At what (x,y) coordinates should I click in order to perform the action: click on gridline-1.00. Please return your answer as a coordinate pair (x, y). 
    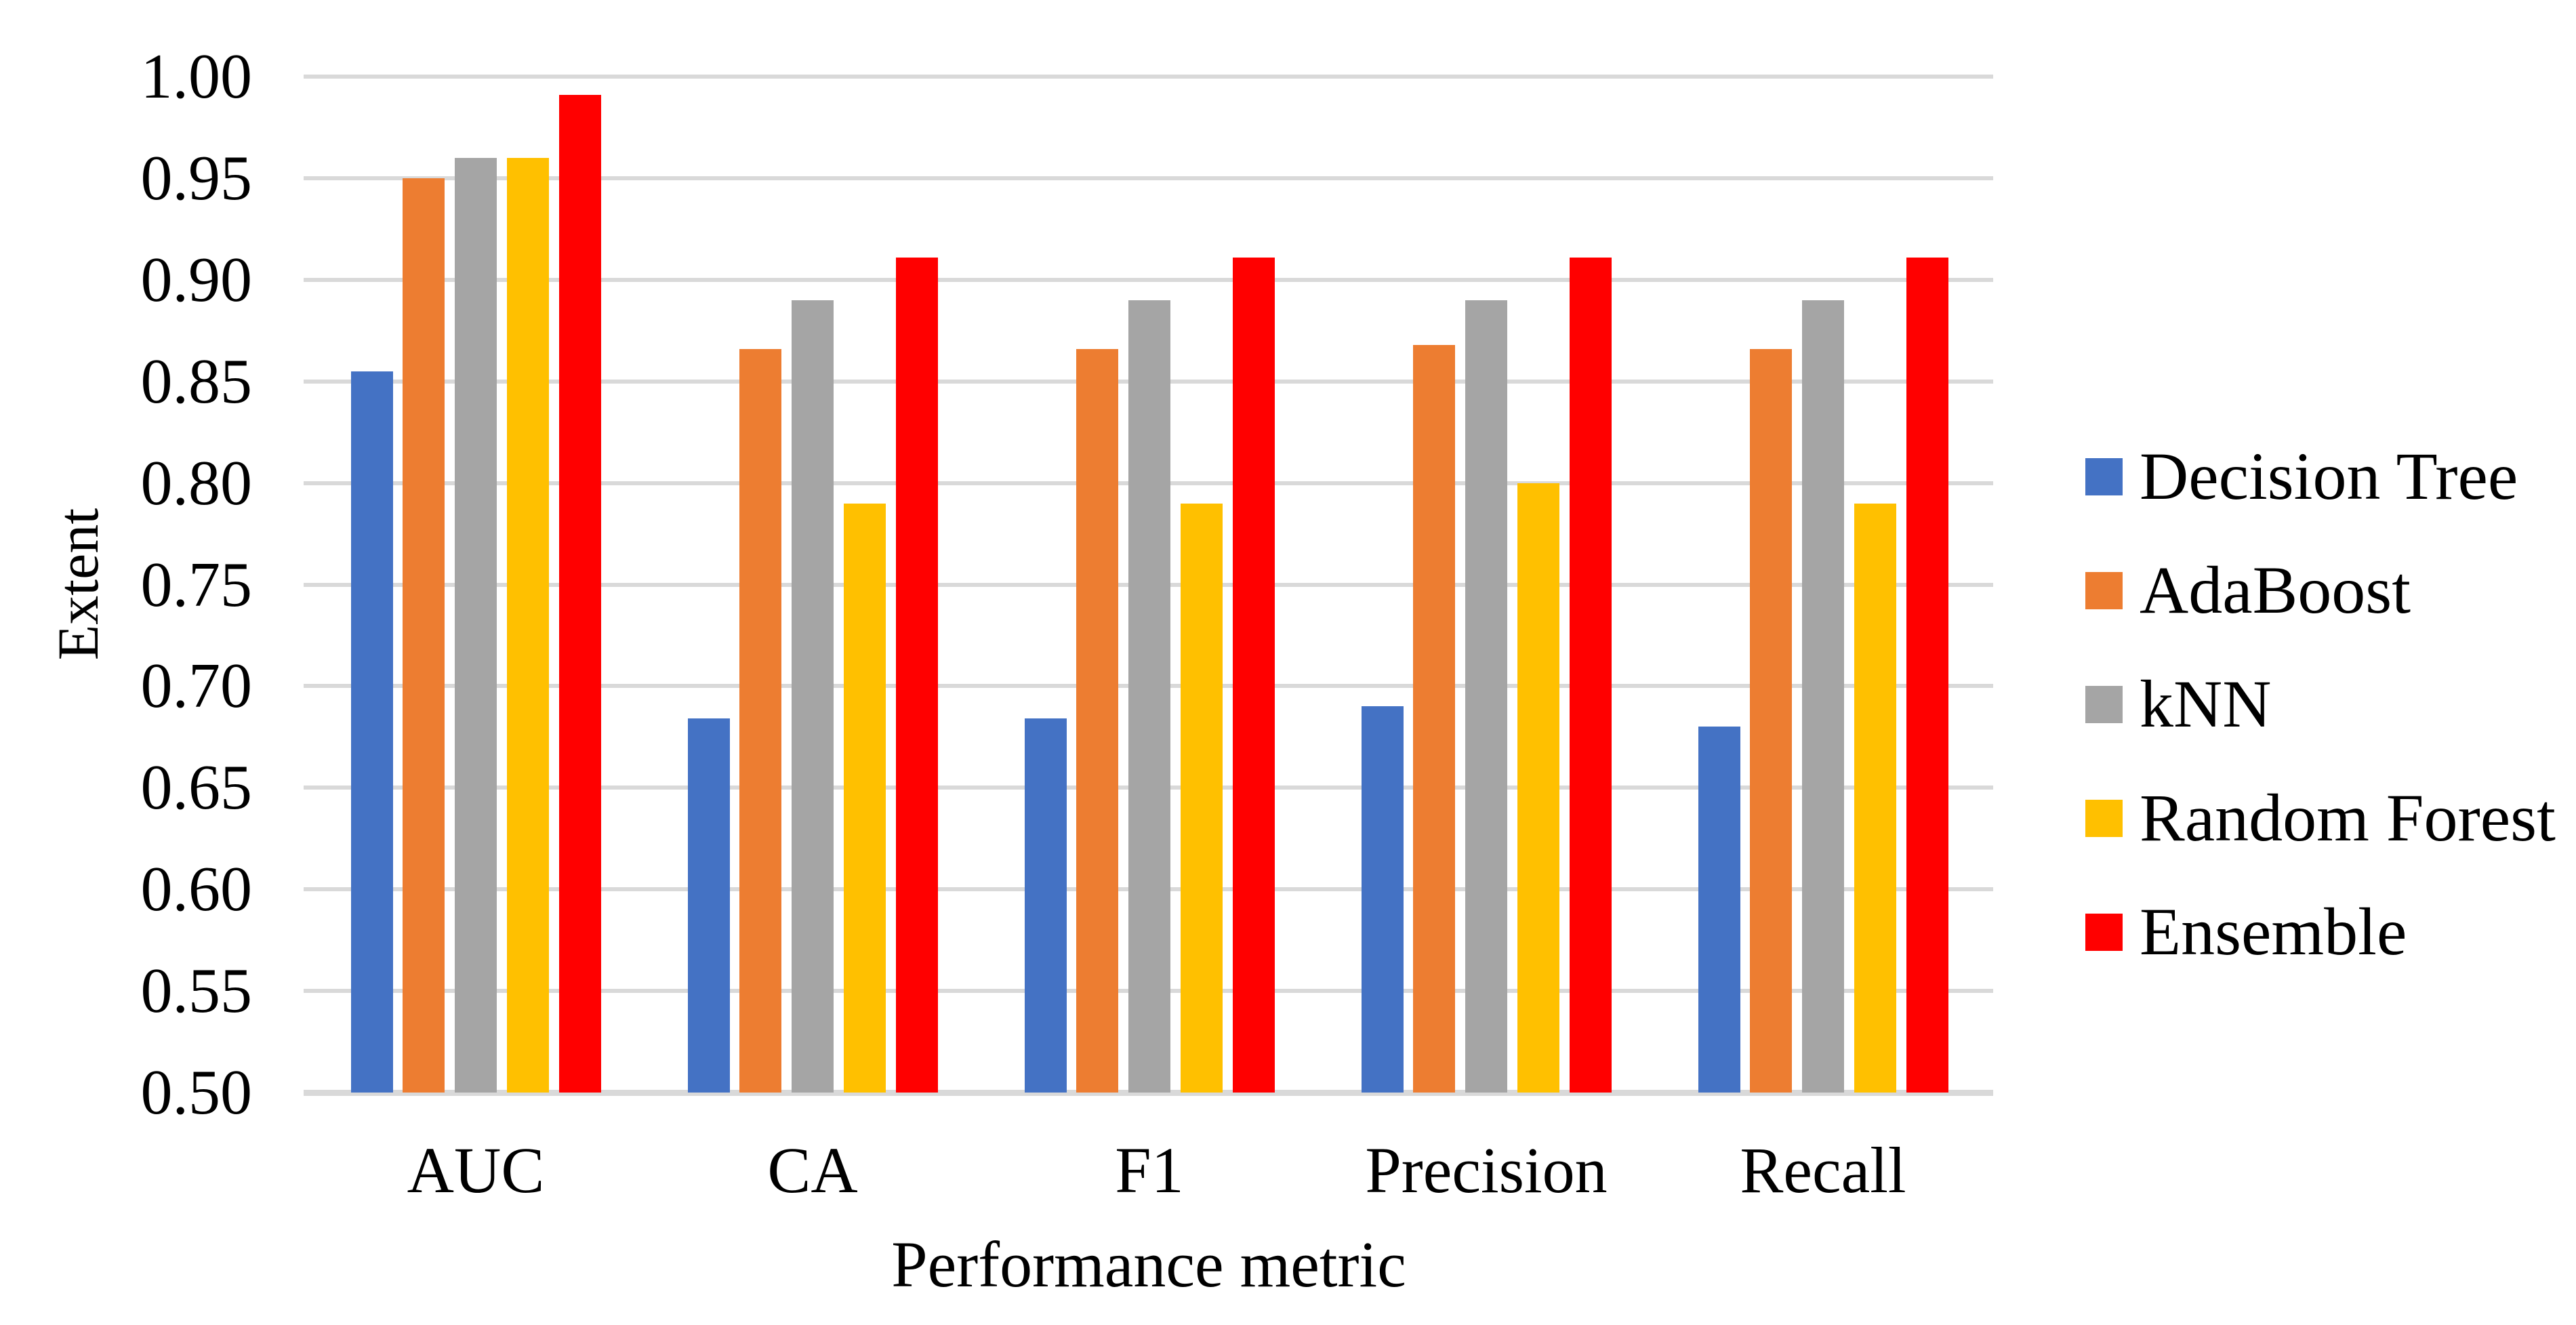
    Looking at the image, I should click on (1148, 77).